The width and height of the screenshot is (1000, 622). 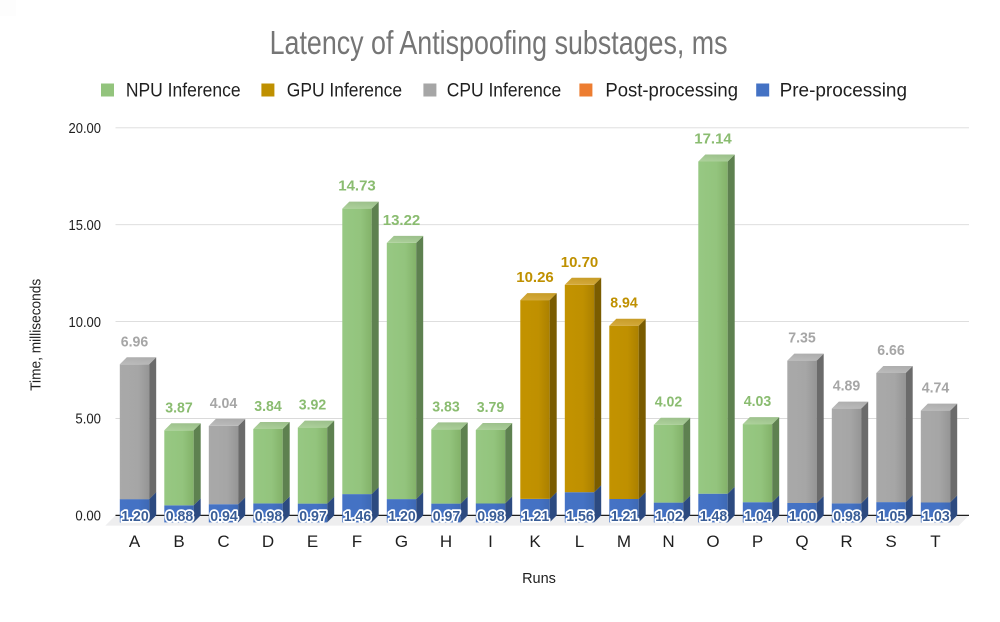 I want to click on svg-text: 1.04, so click(x=758, y=517).